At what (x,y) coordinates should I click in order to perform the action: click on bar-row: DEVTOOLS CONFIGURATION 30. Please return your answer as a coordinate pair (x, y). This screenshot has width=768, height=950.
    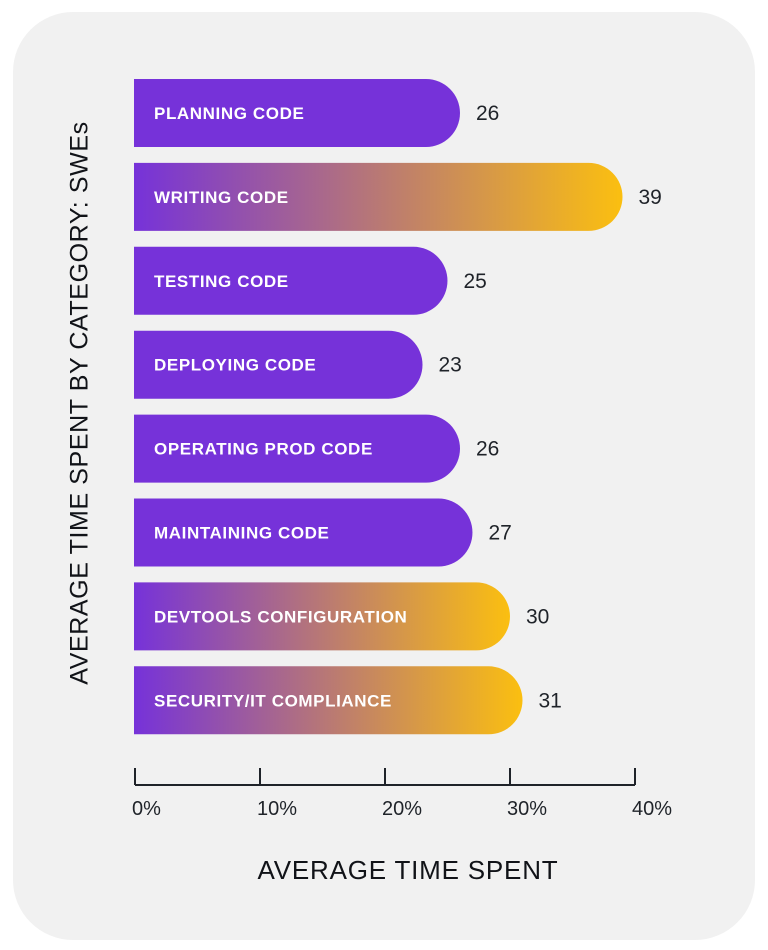
    Looking at the image, I should click on (341, 616).